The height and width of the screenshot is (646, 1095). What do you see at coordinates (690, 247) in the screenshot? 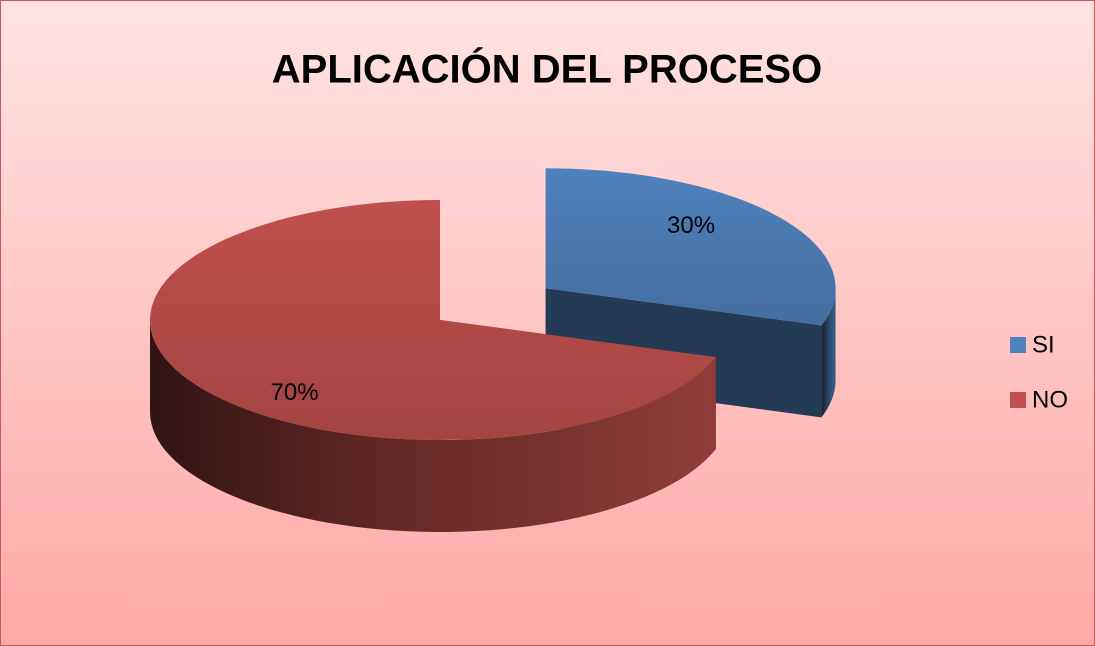
I see `slice` at bounding box center [690, 247].